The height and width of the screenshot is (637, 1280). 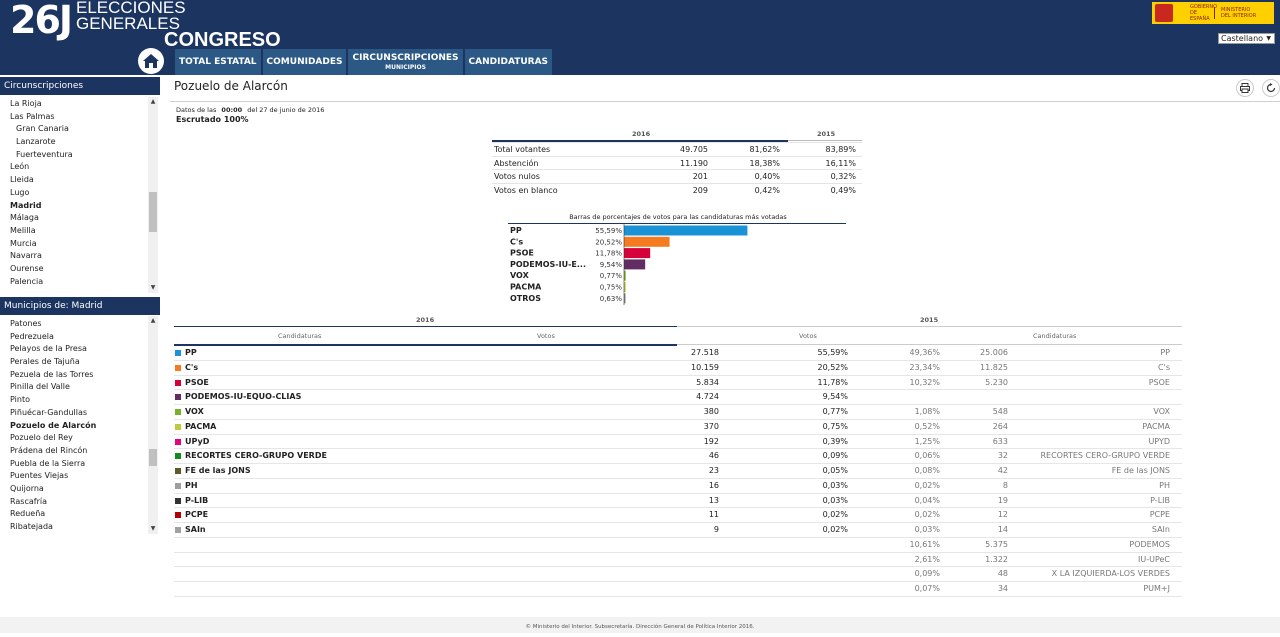 I want to click on cell-n15: PCPE, so click(x=1159, y=515).